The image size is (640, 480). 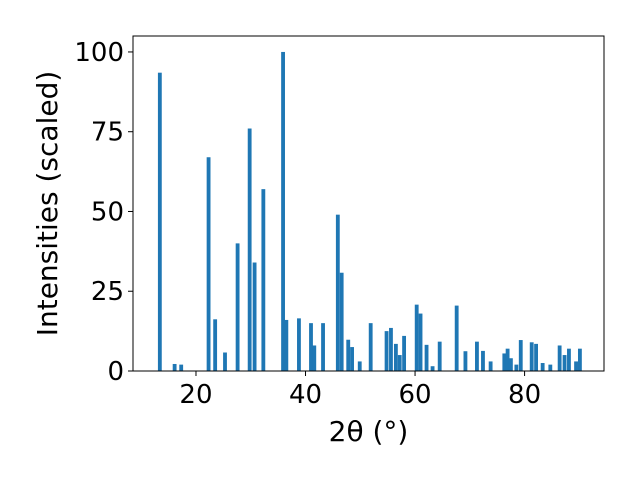 What do you see at coordinates (107, 133) in the screenshot?
I see `y-tick-label: 75` at bounding box center [107, 133].